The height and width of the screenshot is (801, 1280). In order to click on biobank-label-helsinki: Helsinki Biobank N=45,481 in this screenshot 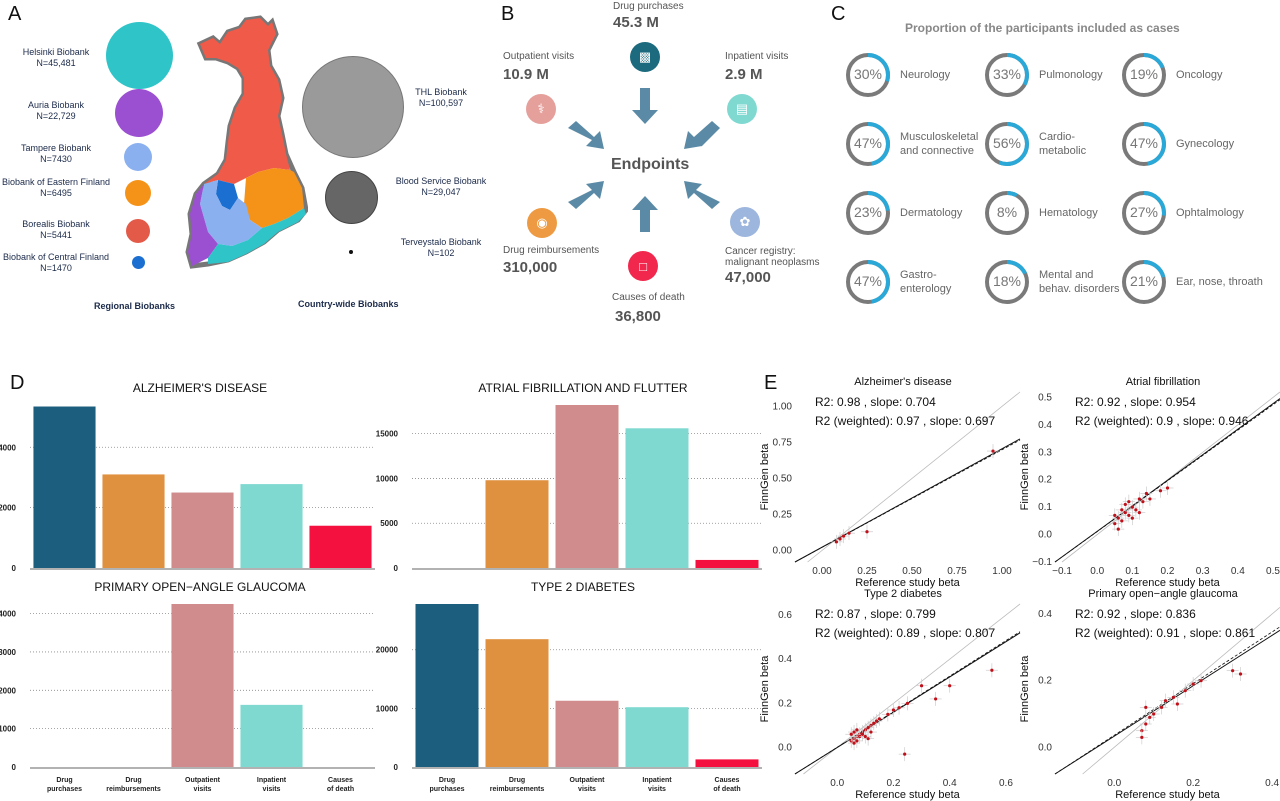, I will do `click(56, 57)`.